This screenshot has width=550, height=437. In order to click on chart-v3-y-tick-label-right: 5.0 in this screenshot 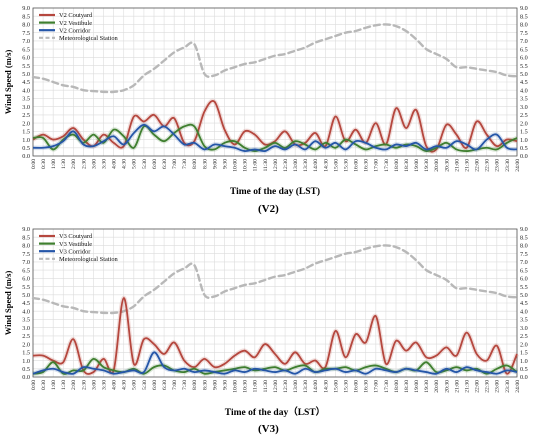, I will do `click(524, 295)`.